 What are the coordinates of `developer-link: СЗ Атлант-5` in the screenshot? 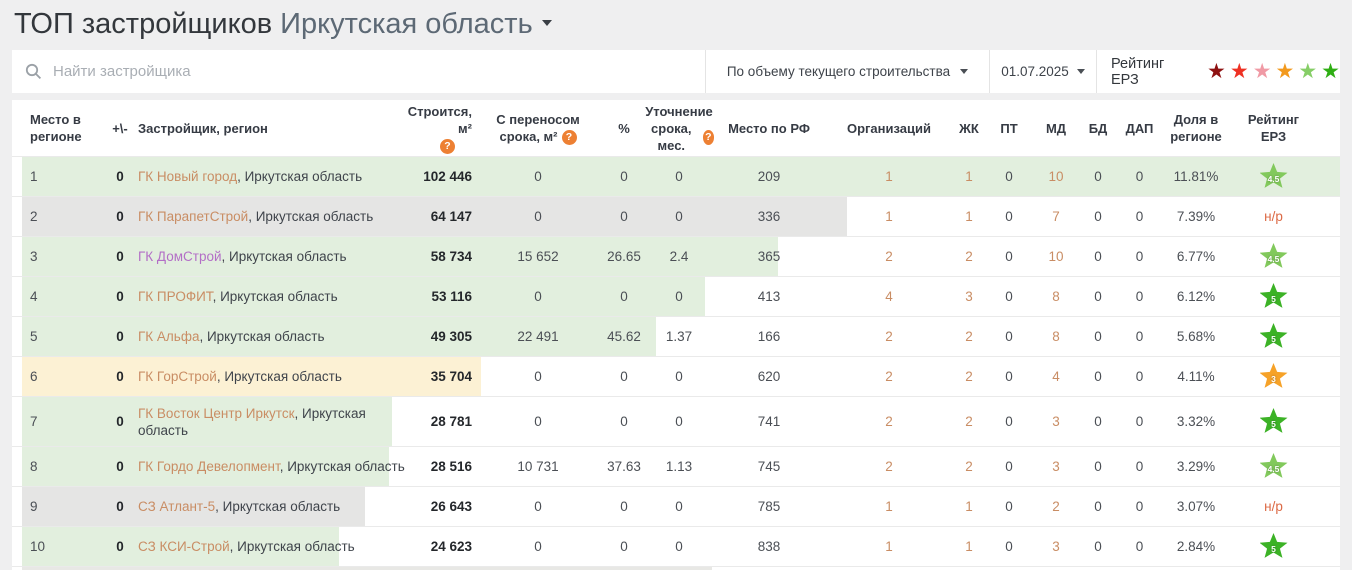 It's located at (177, 506).